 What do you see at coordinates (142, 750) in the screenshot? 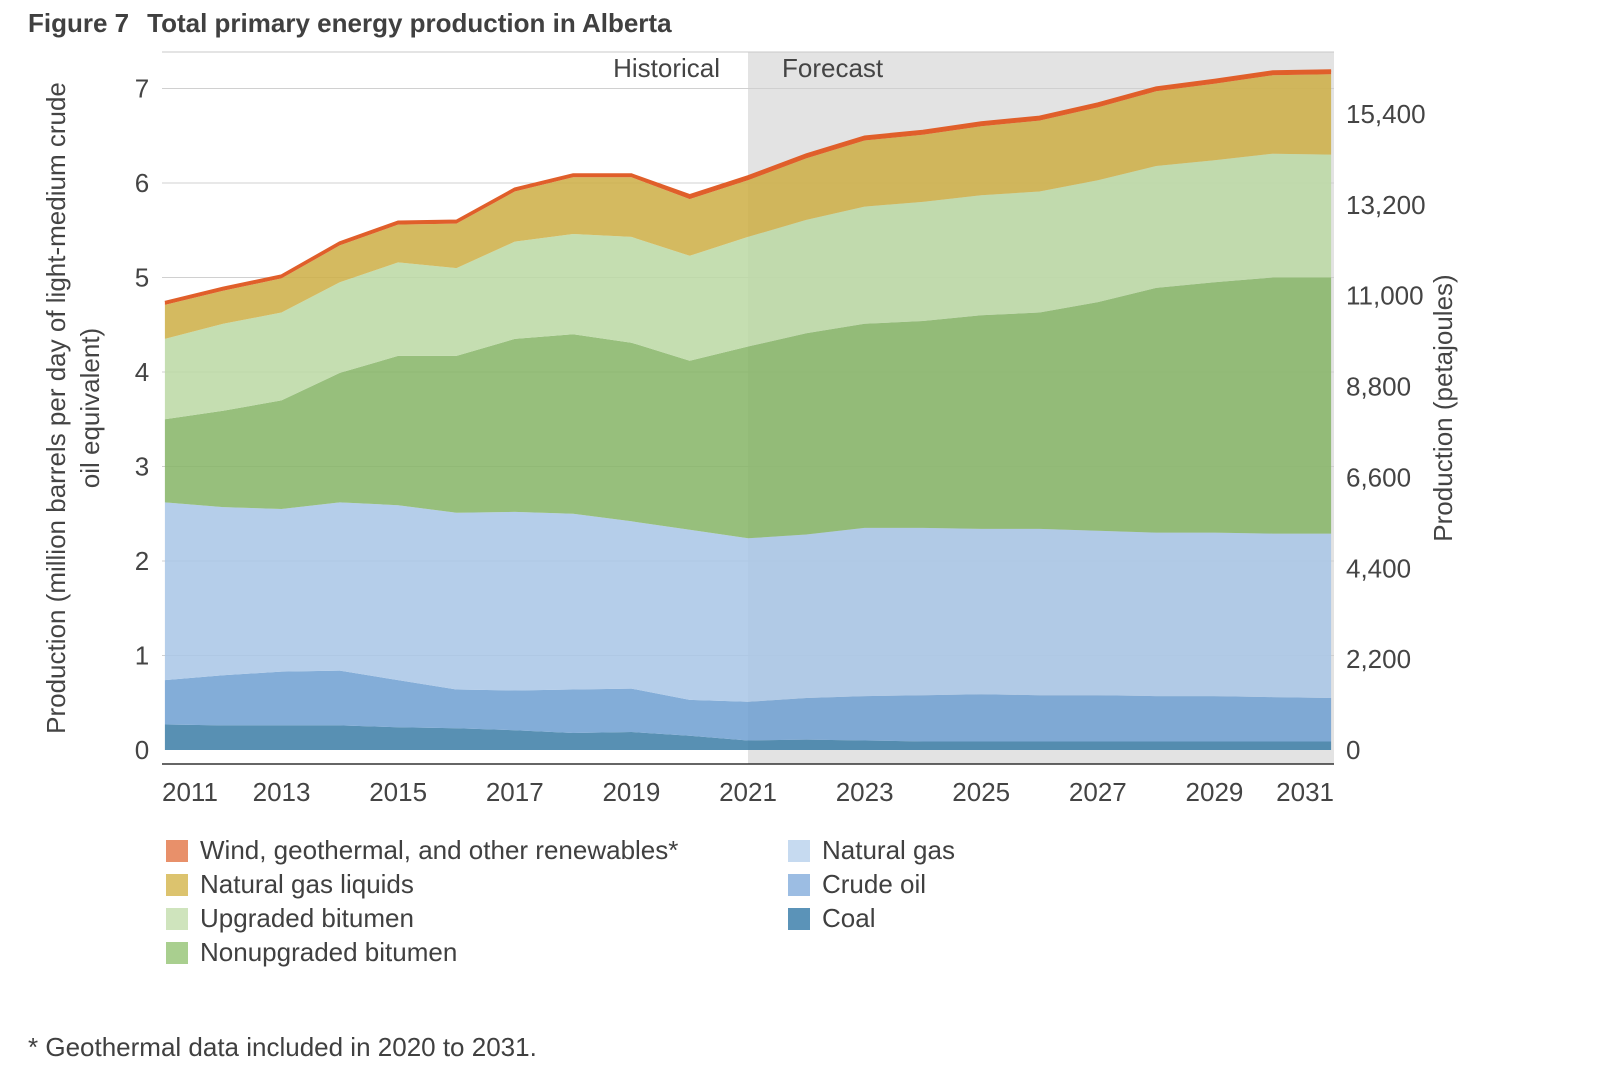
I see `y-tick-label-0: 0` at bounding box center [142, 750].